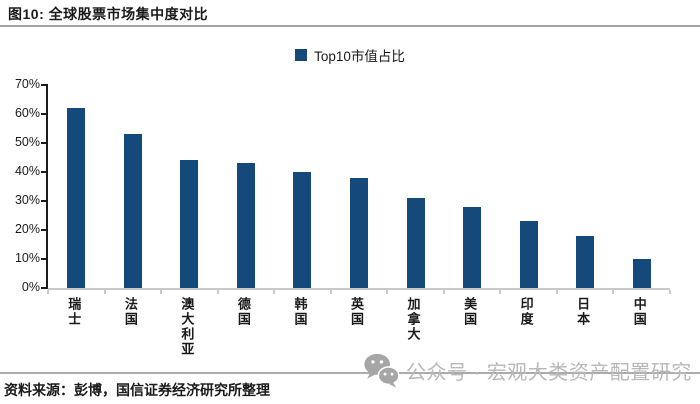 The image size is (700, 404). Describe the element at coordinates (356, 312) in the screenshot. I see `x-category-label: 英国` at that location.